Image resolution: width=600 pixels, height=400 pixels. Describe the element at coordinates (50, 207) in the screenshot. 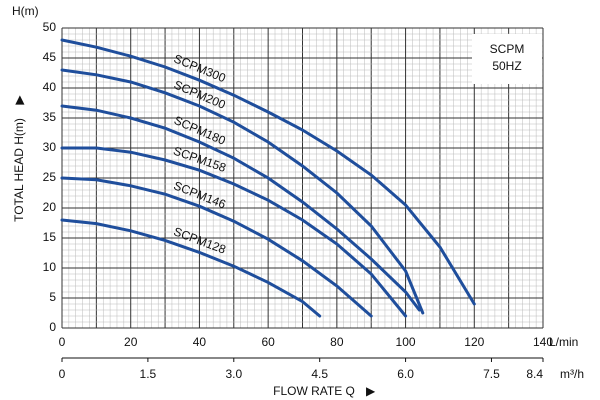

I see `y-tick-label: 20` at that location.